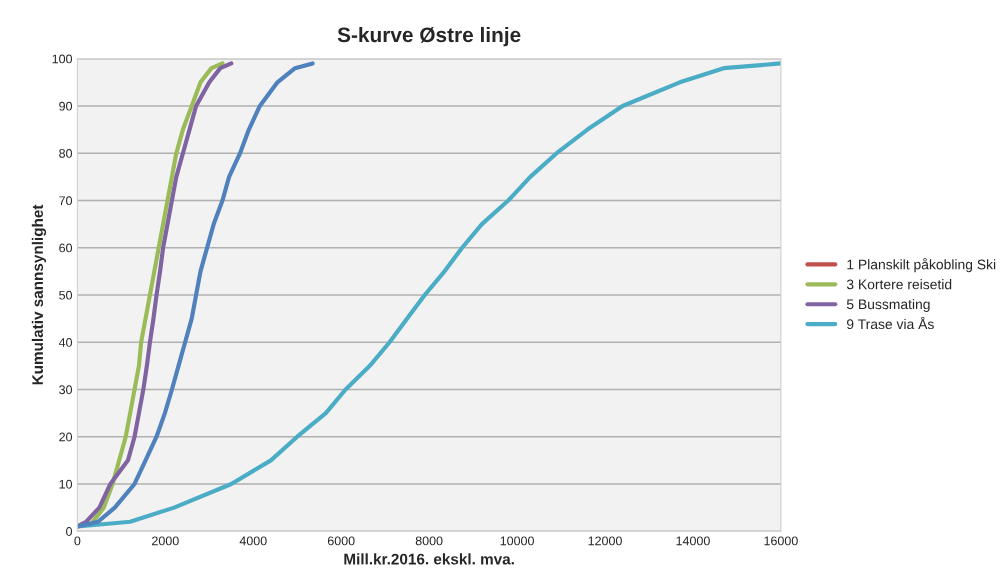  Describe the element at coordinates (888, 305) in the screenshot. I see `legend-label: 5 Bussmating` at that location.